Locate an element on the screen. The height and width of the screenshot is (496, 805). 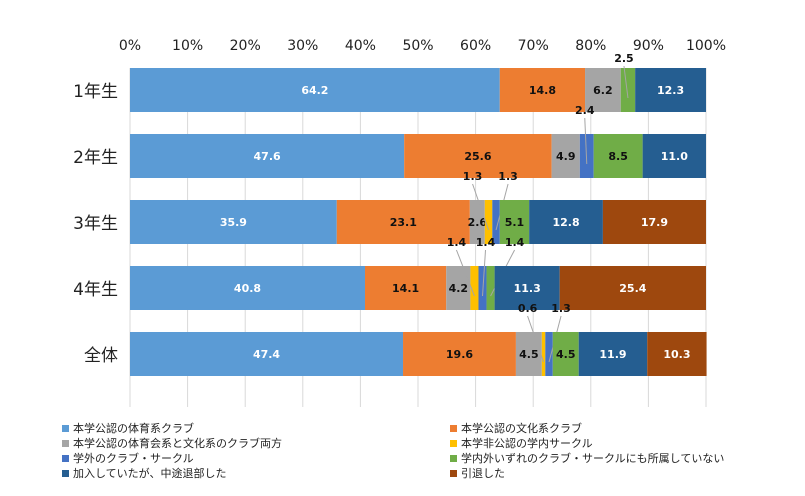
legend-item: 学外のクラブ・サークル is located at coordinates (128, 458).